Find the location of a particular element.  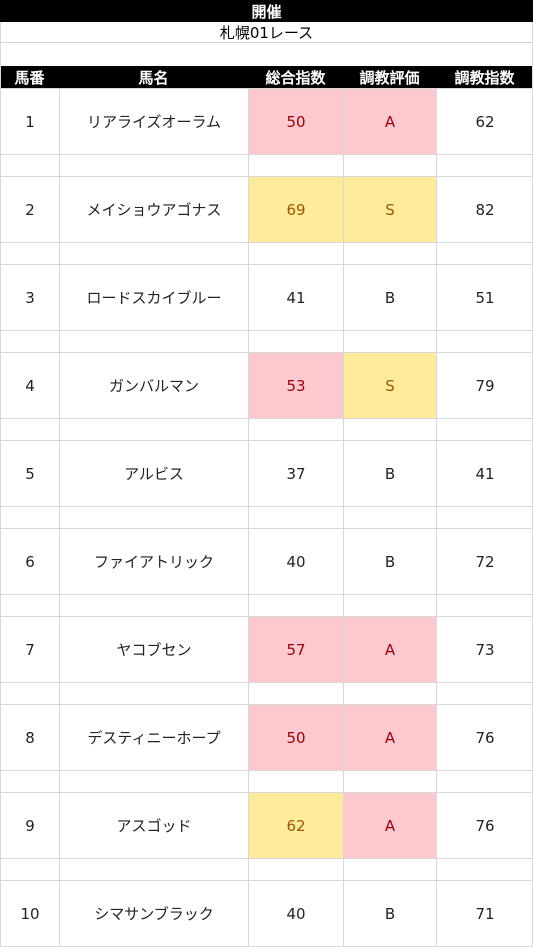

training-index-cell: 71 is located at coordinates (485, 913).